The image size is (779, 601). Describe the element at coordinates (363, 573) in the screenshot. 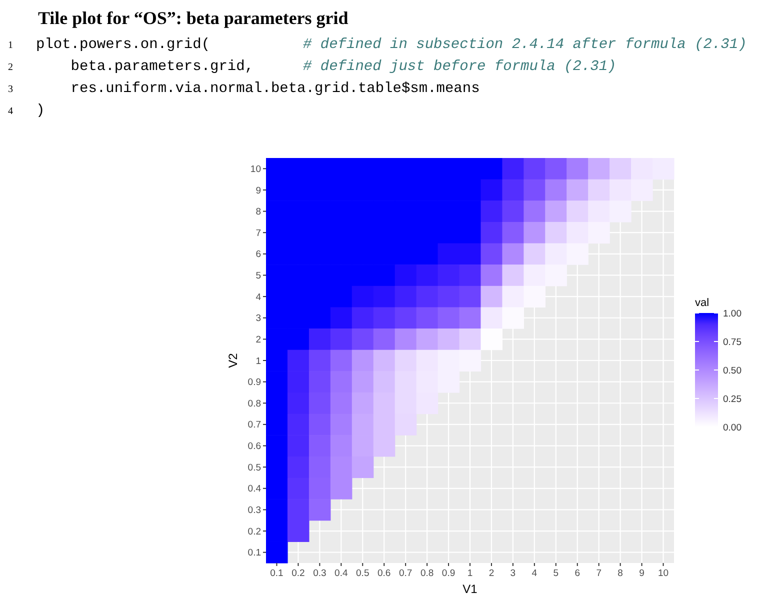

I see `x-tick-label: 0.5` at that location.